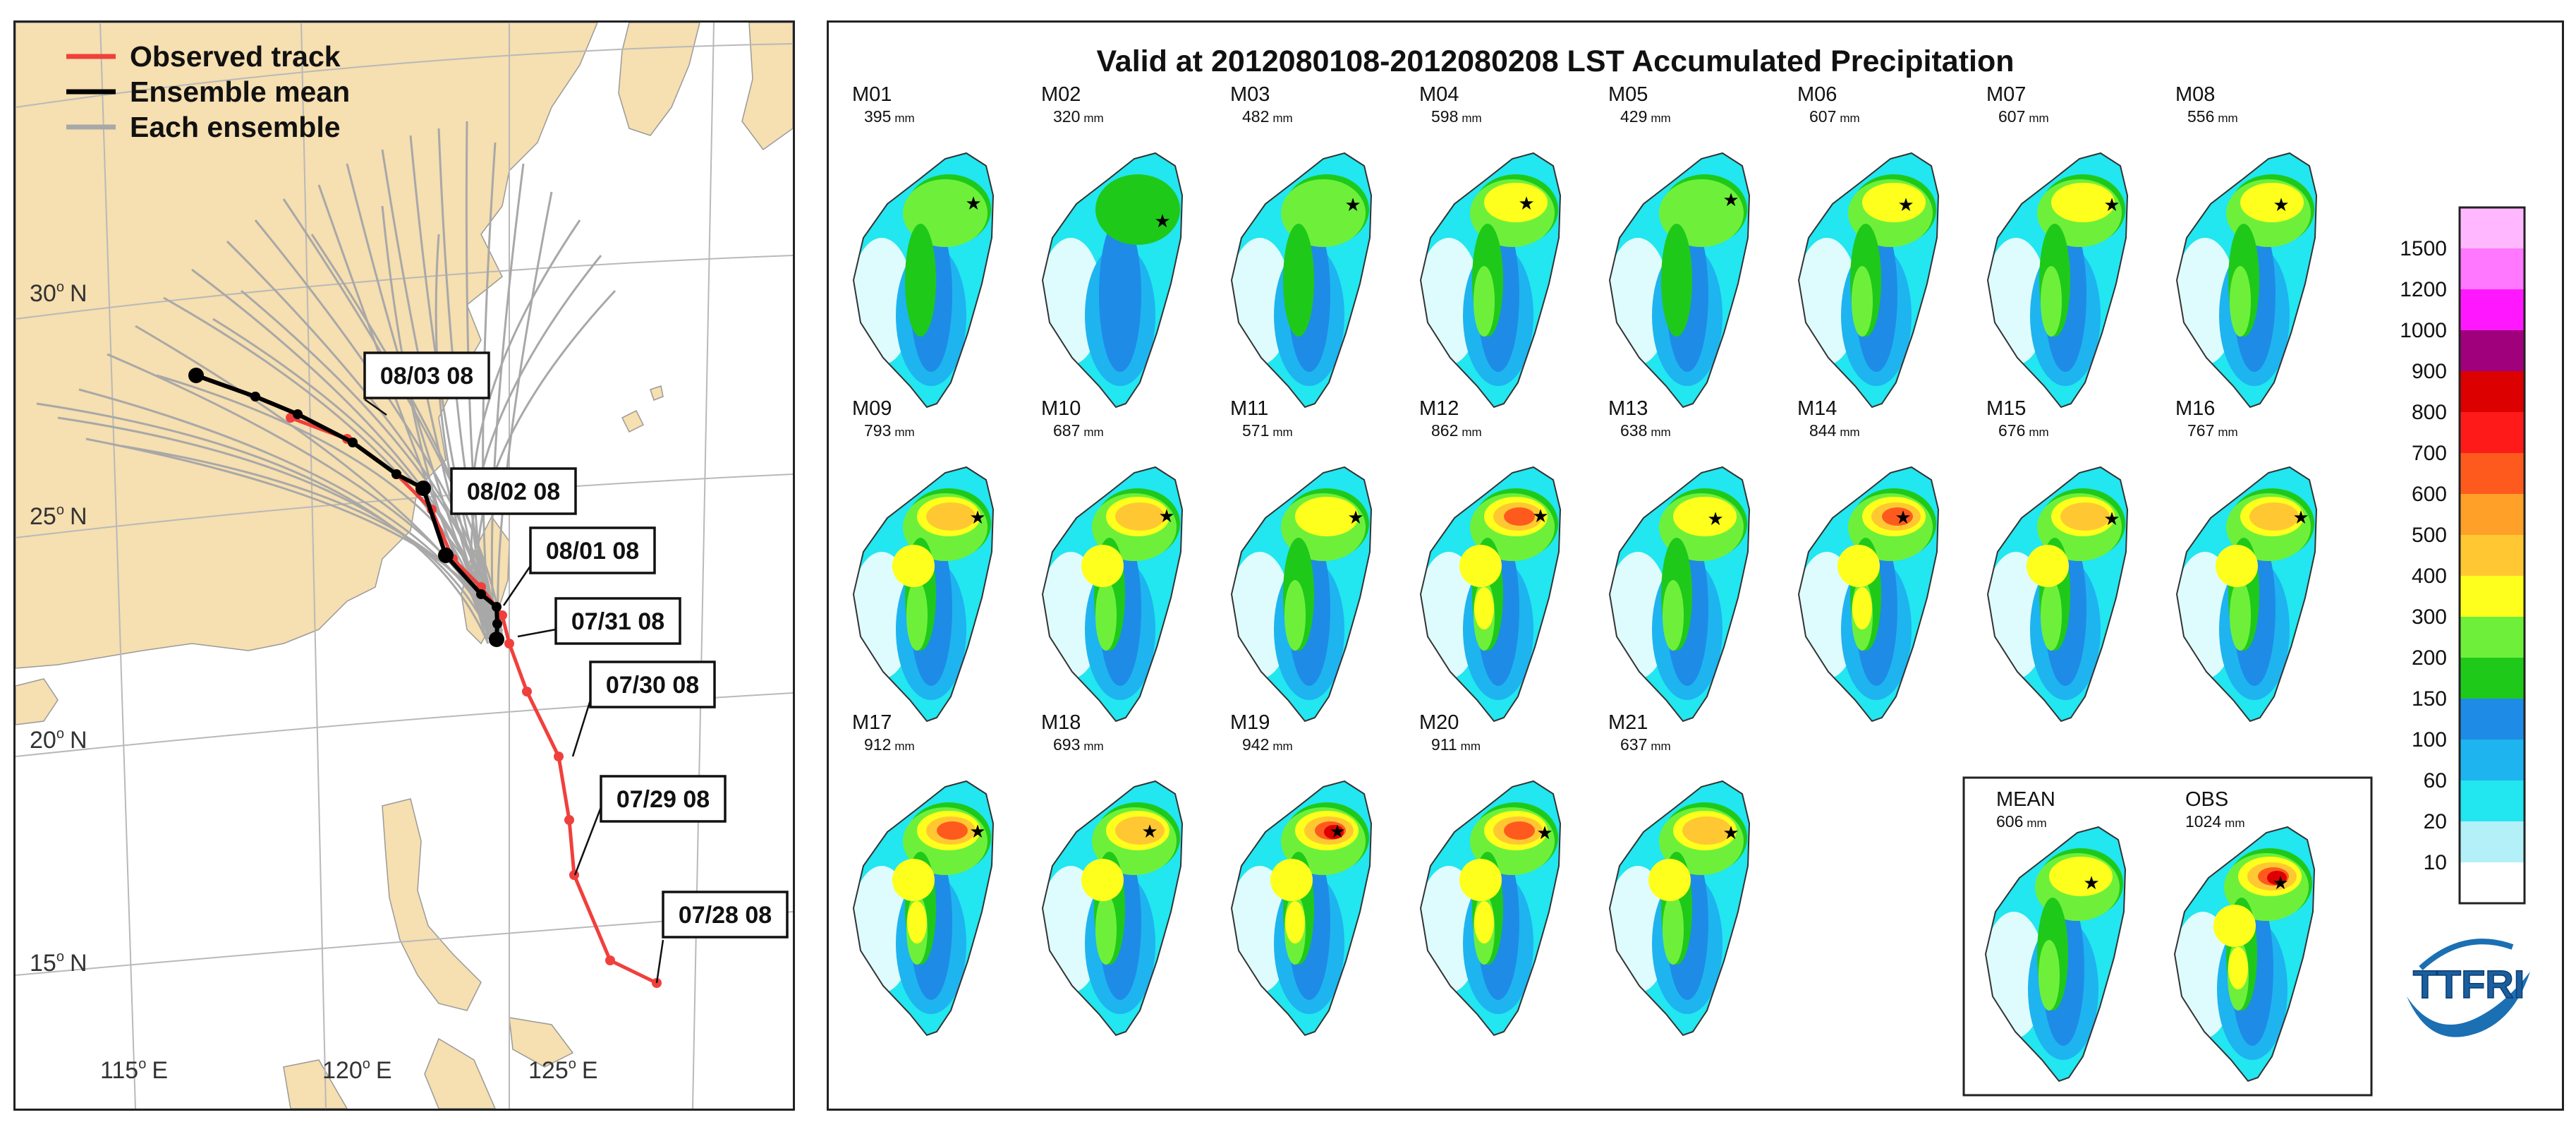 This screenshot has width=2576, height=1122. What do you see at coordinates (1817, 408) in the screenshot?
I see `member-name: M14` at bounding box center [1817, 408].